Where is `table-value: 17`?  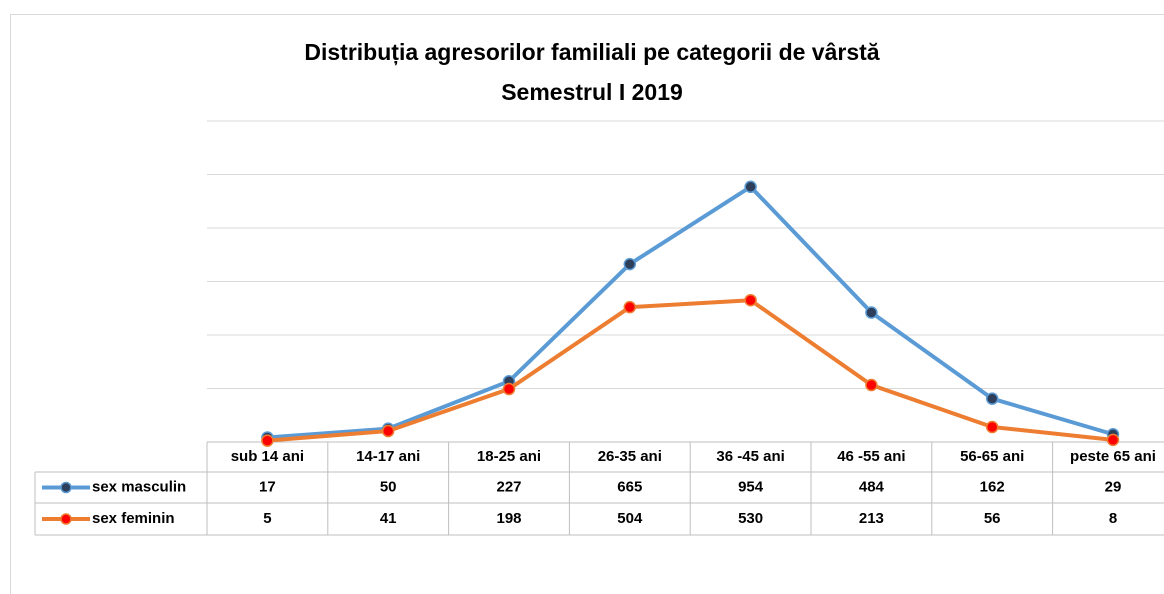 table-value: 17 is located at coordinates (267, 486).